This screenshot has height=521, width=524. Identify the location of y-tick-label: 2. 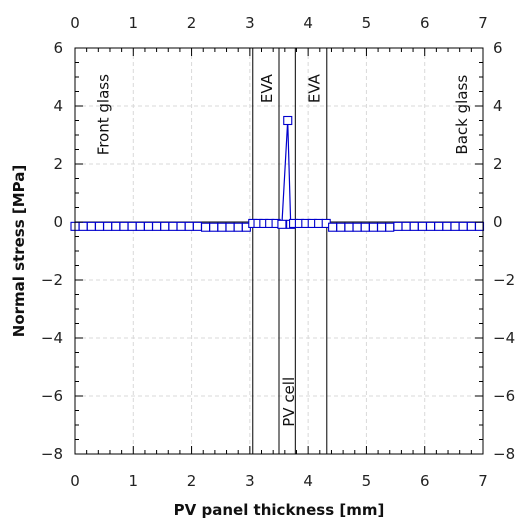
(58, 164).